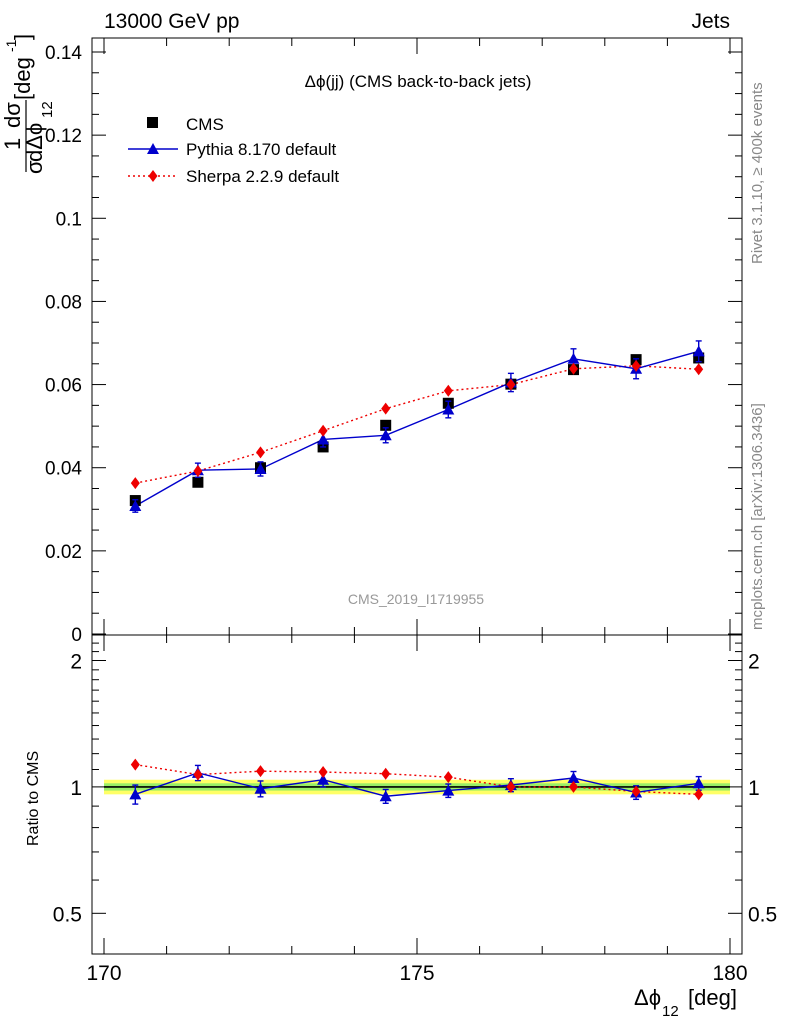 The height and width of the screenshot is (1024, 786). I want to click on x-label-phi: Δϕ, so click(647, 997).